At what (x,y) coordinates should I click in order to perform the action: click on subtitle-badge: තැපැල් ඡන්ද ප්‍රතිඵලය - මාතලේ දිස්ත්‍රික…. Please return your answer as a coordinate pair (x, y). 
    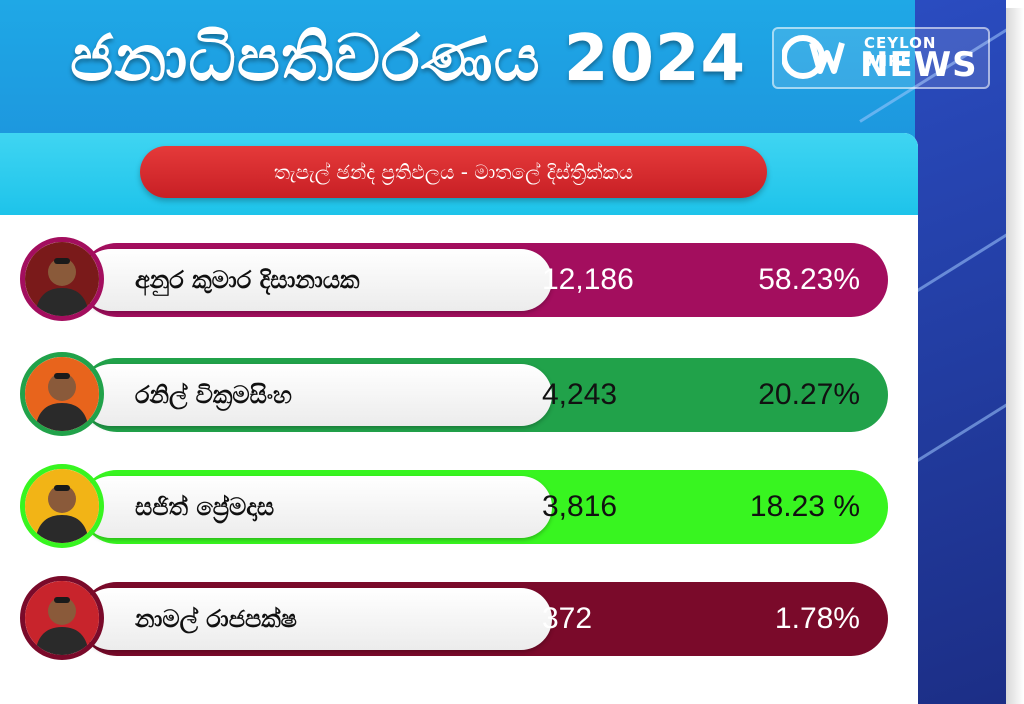
    Looking at the image, I should click on (453, 172).